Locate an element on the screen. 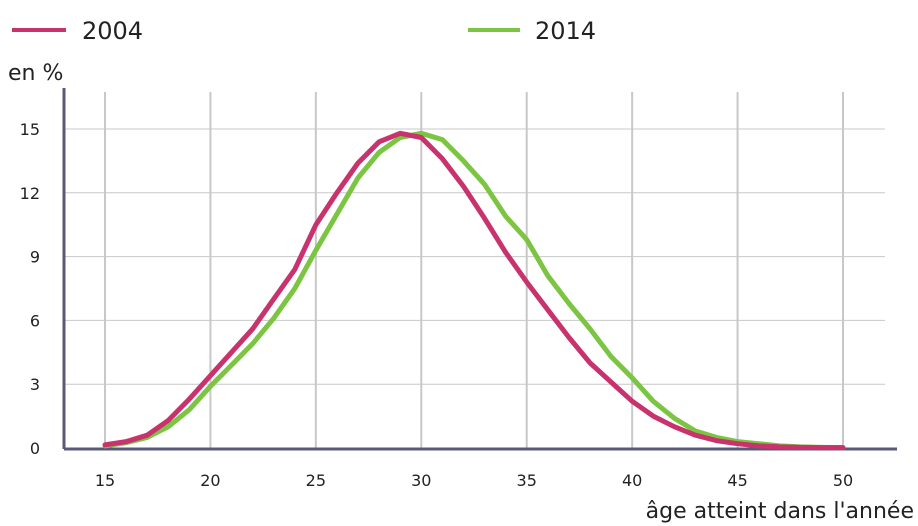 The width and height of the screenshot is (918, 526). x-tick-label-20: 20 is located at coordinates (210, 480).